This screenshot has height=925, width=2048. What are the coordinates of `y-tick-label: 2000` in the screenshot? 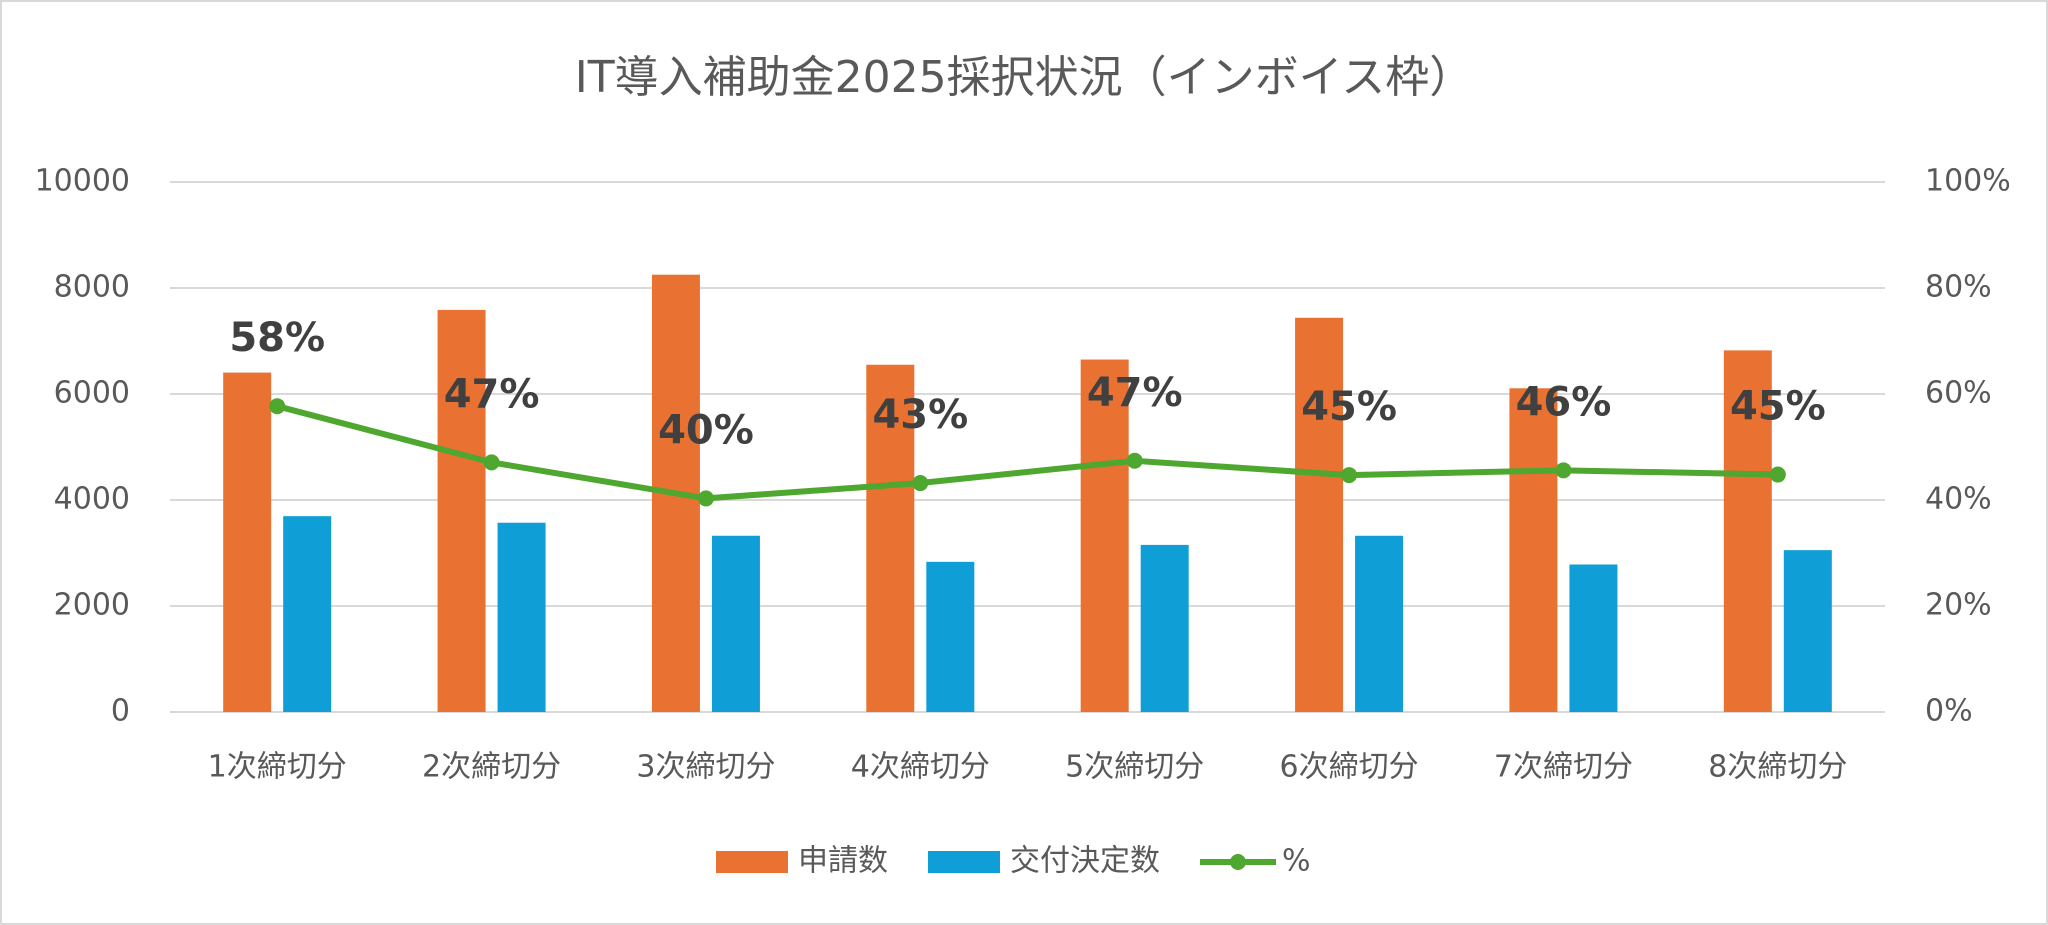 It's located at (92, 605).